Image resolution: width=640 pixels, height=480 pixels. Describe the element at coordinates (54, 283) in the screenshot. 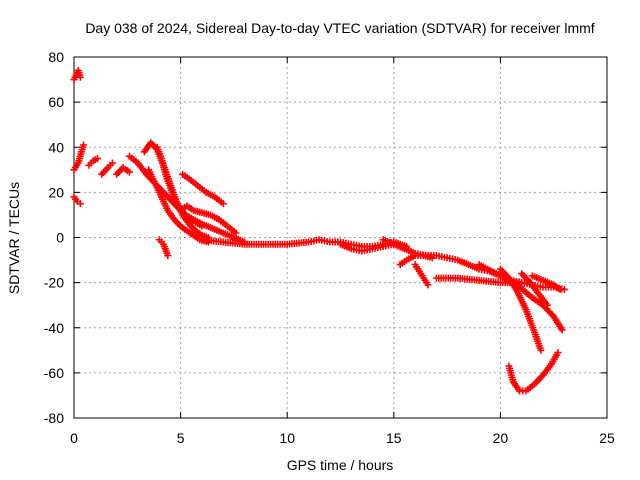

I see `y-tick-label: -20` at that location.